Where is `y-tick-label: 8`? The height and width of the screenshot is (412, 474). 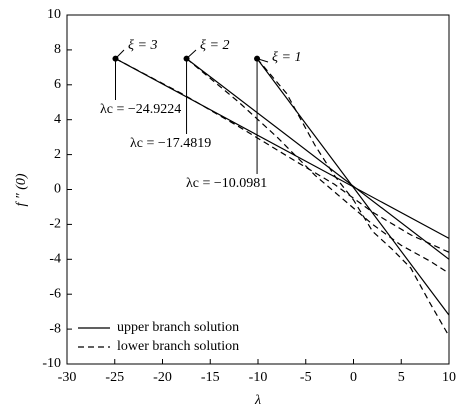
y-tick-label: 8 is located at coordinates (57, 49).